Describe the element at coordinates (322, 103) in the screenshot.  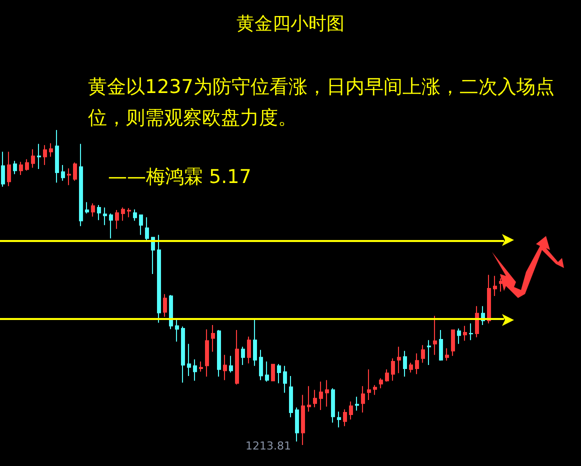
I see `text: 黄金以1237为防守位看涨，日内早间上涨，二次入场点位，则需观察欧盘力度。` at that location.